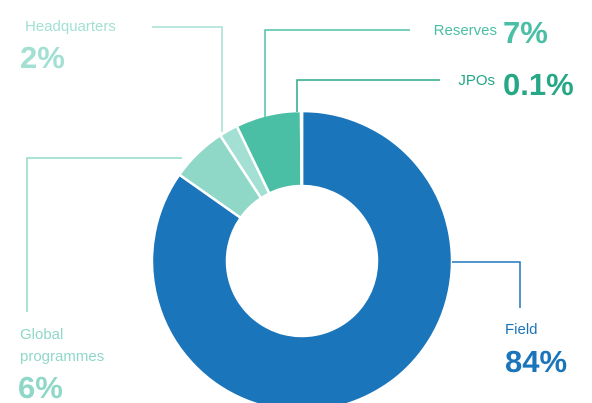  What do you see at coordinates (41, 334) in the screenshot?
I see `category-label-line: Global` at bounding box center [41, 334].